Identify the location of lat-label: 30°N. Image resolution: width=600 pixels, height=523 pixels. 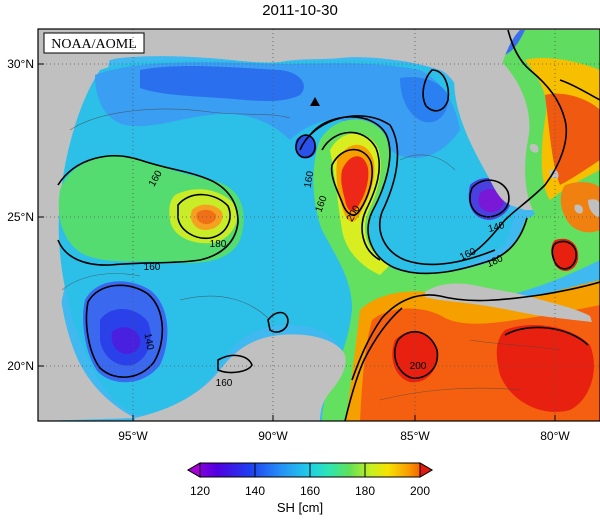
(20, 64).